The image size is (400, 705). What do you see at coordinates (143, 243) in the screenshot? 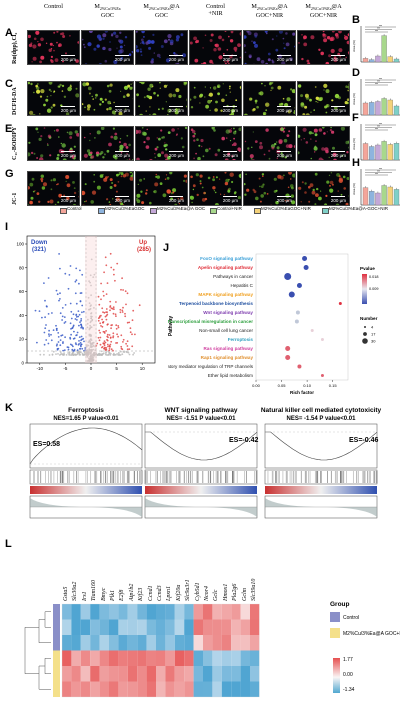
I see `up-label: Up` at bounding box center [143, 243].